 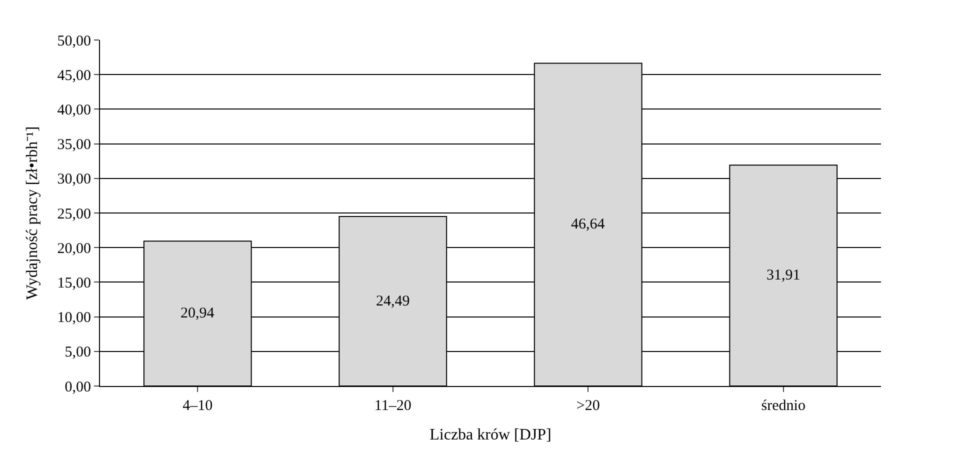 I want to click on y-tick-label: 30,00, so click(x=74, y=180).